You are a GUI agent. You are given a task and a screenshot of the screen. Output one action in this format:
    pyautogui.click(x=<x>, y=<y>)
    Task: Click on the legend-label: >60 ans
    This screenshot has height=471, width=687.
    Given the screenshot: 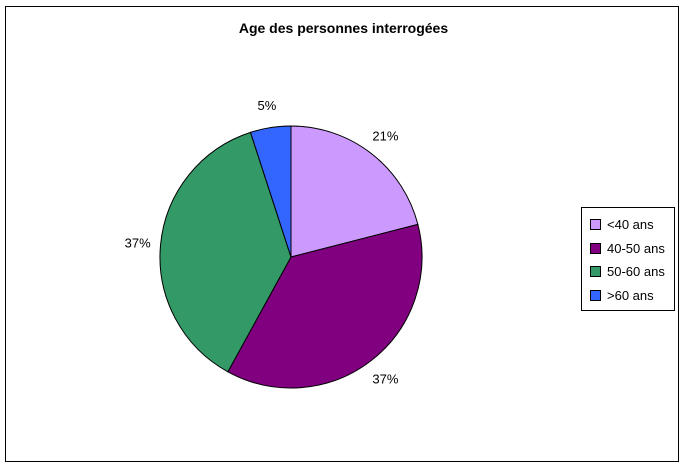 What is the action you would take?
    pyautogui.click(x=630, y=295)
    